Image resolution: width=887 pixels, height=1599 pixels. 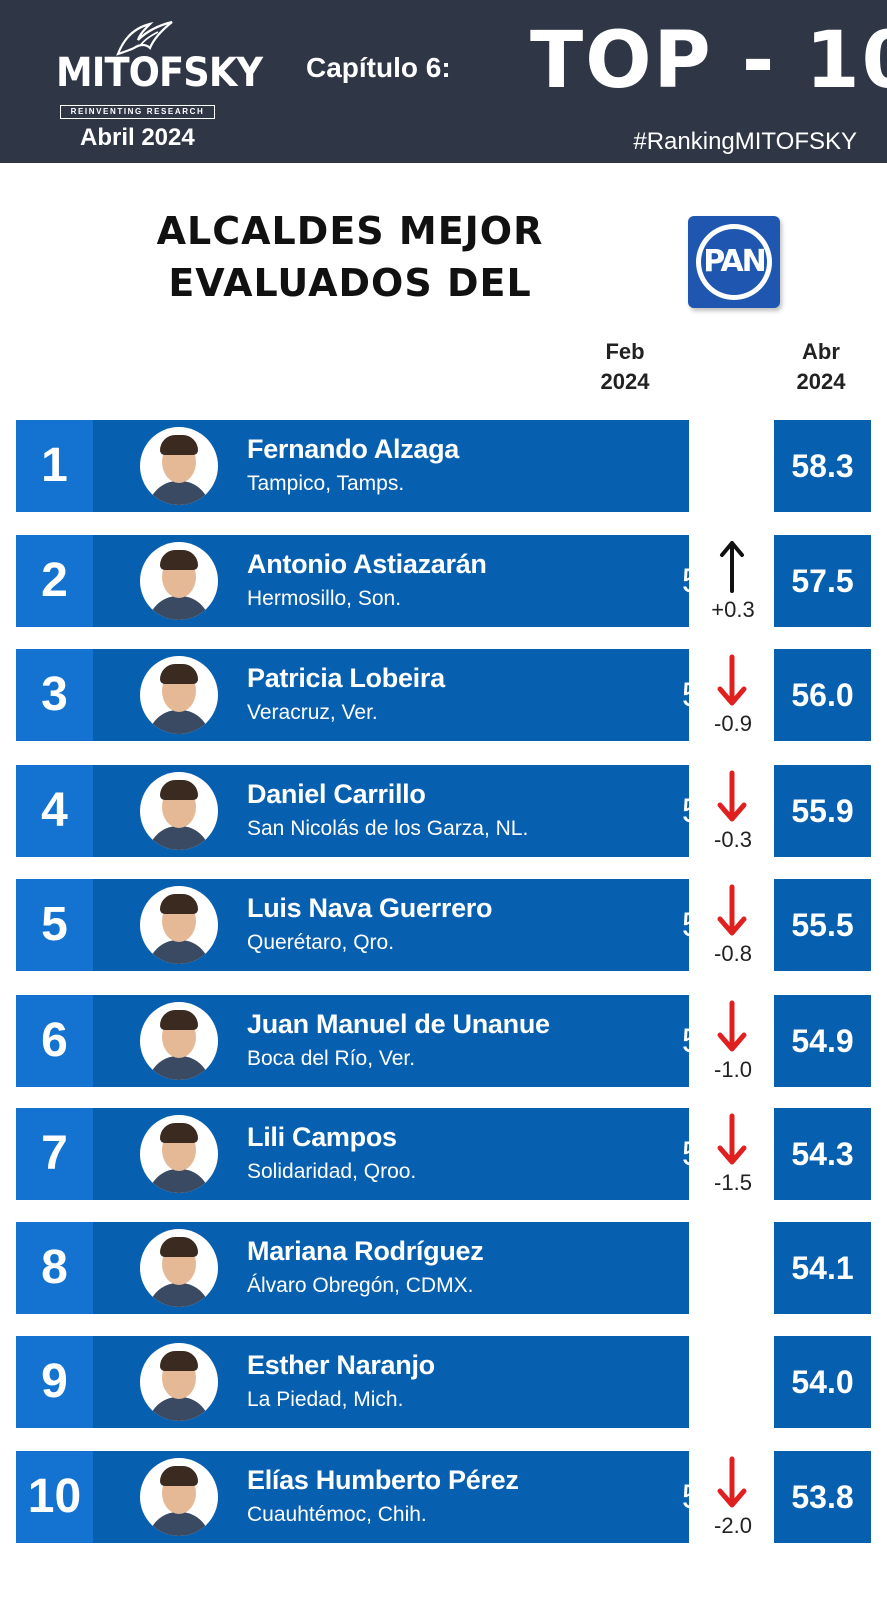 I want to click on mayor-card: Lili Campos Solidaridad, Qroo. 55.8, so click(x=420, y=1154).